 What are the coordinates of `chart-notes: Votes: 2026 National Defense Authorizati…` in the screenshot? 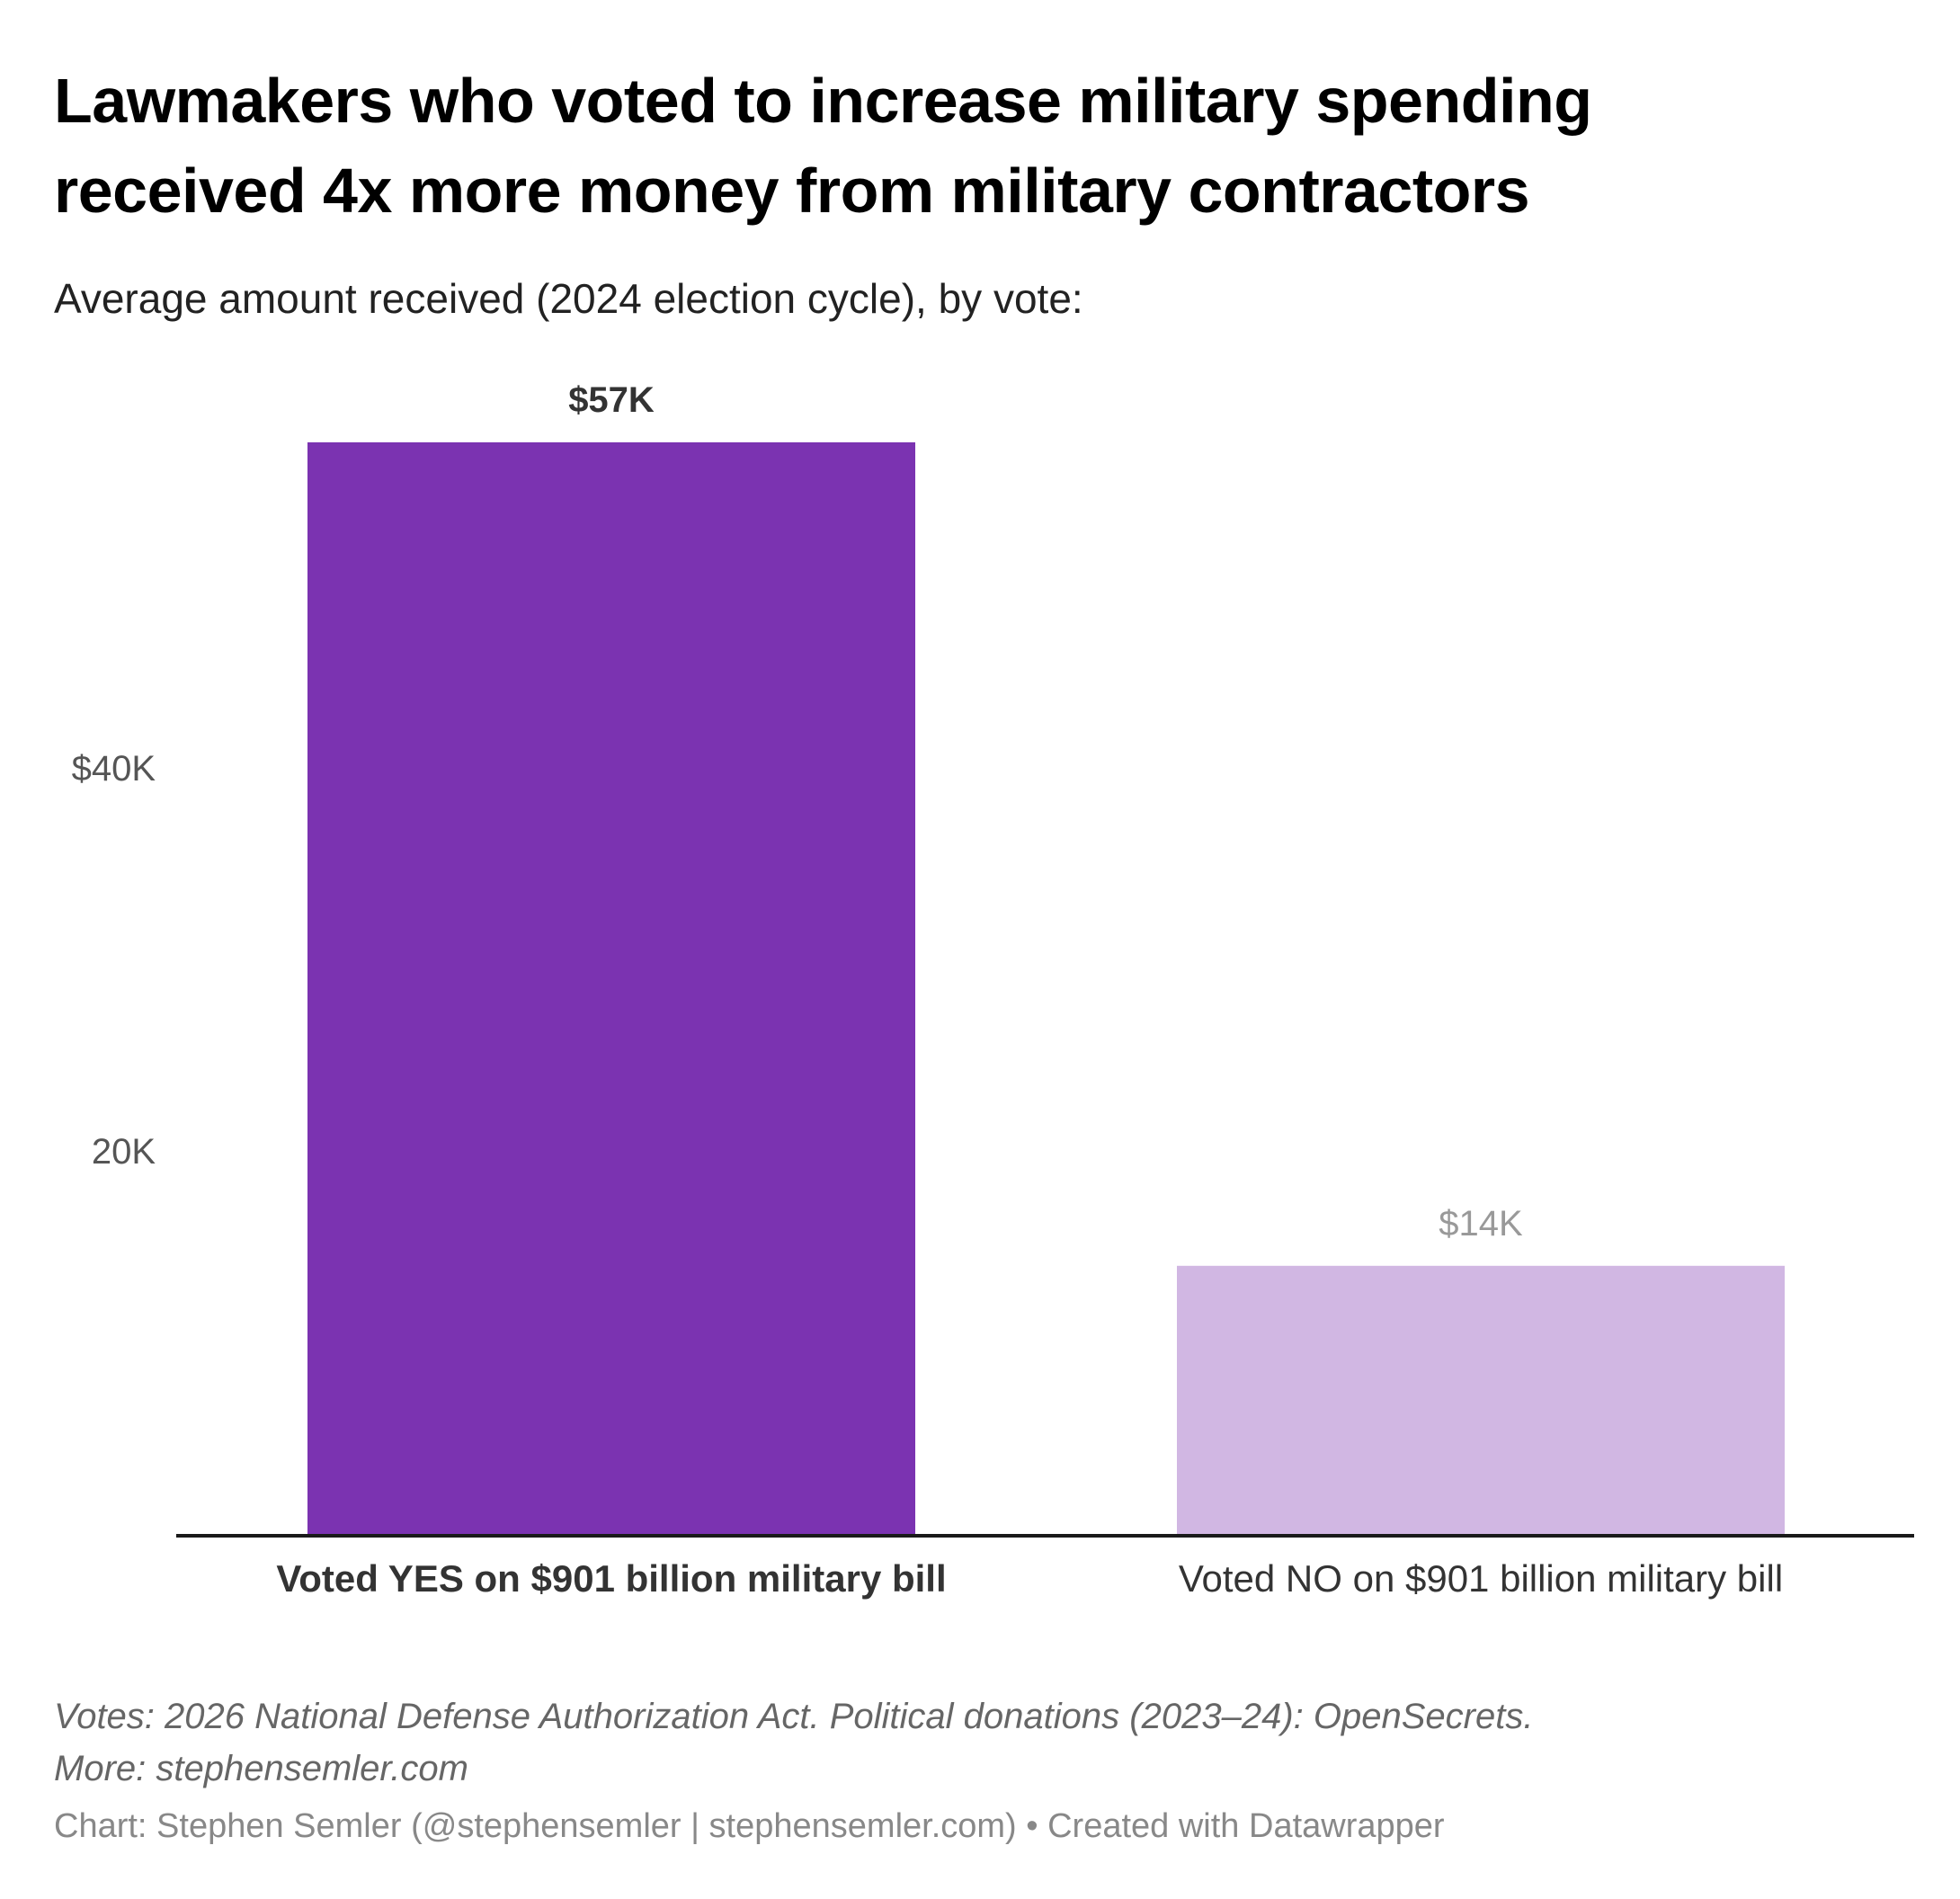 It's located at (794, 1743).